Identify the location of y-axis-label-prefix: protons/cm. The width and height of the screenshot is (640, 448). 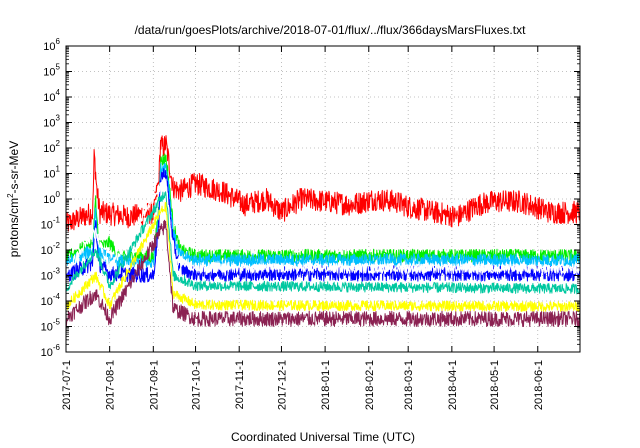
(14, 227).